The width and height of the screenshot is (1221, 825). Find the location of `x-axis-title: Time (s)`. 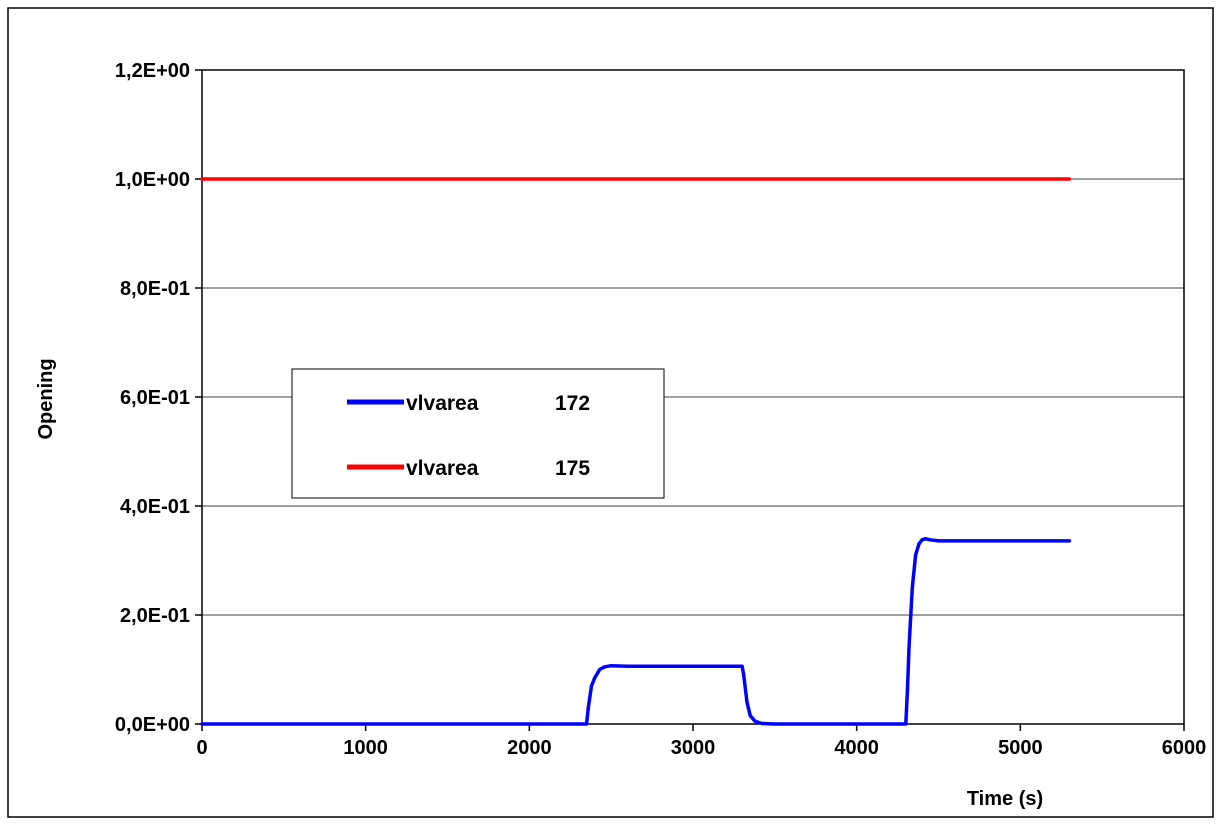

x-axis-title: Time (s) is located at coordinates (1005, 799).